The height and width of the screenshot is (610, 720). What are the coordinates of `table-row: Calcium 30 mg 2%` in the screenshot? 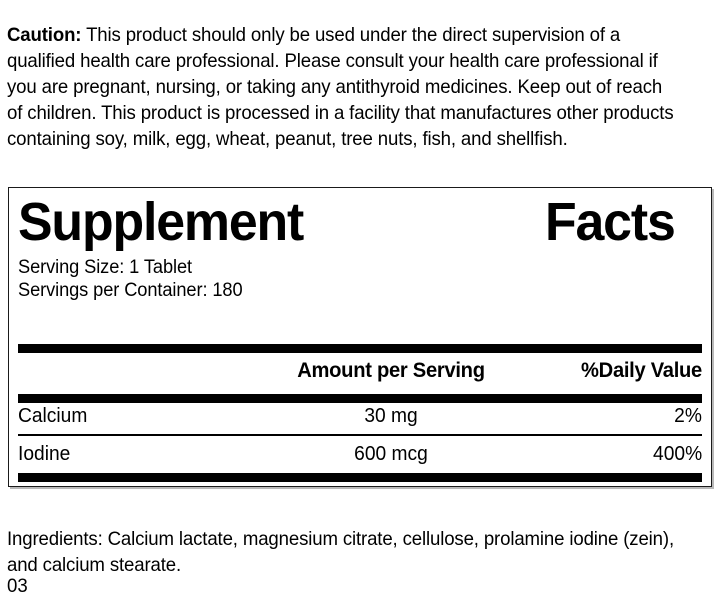 It's located at (360, 416).